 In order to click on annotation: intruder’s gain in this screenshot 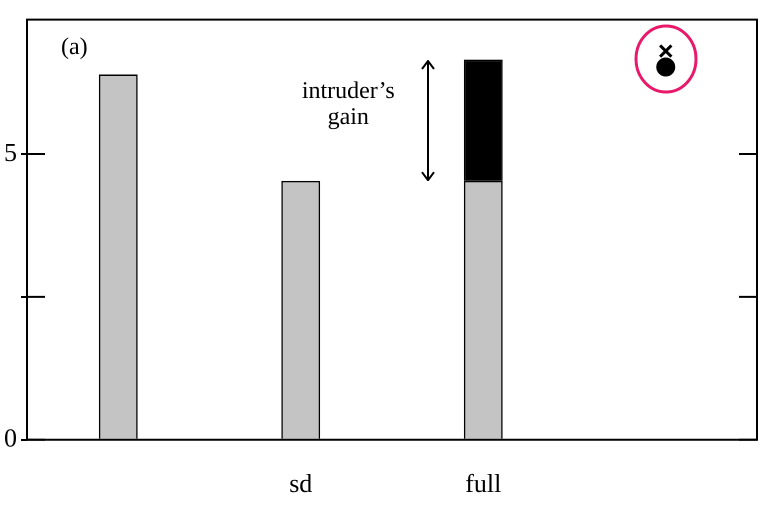, I will do `click(348, 104)`.